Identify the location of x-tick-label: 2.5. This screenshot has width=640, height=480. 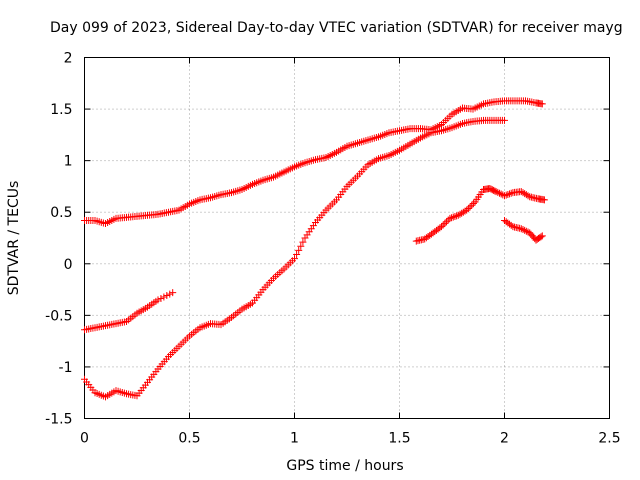
(609, 439).